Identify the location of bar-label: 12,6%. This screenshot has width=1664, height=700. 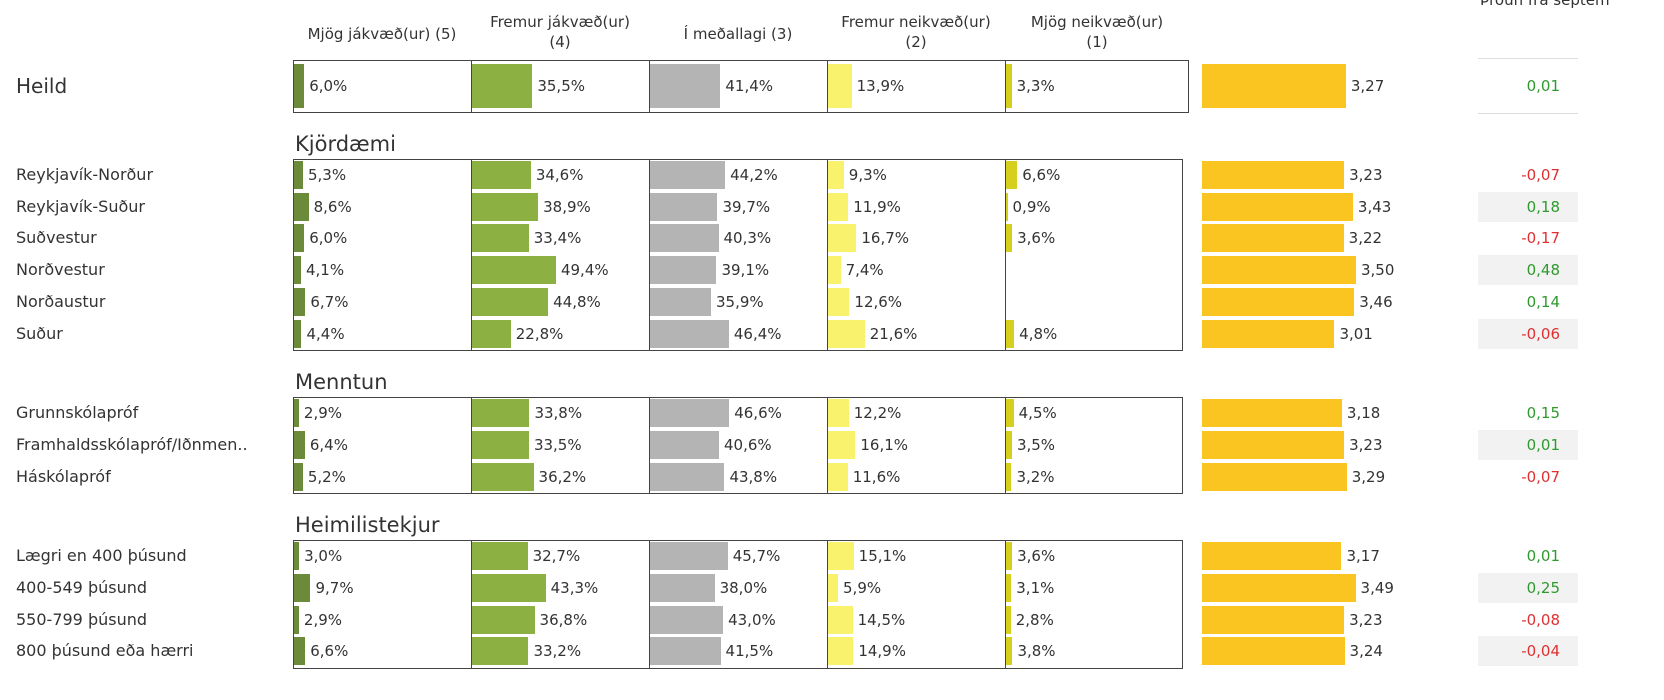
(878, 301).